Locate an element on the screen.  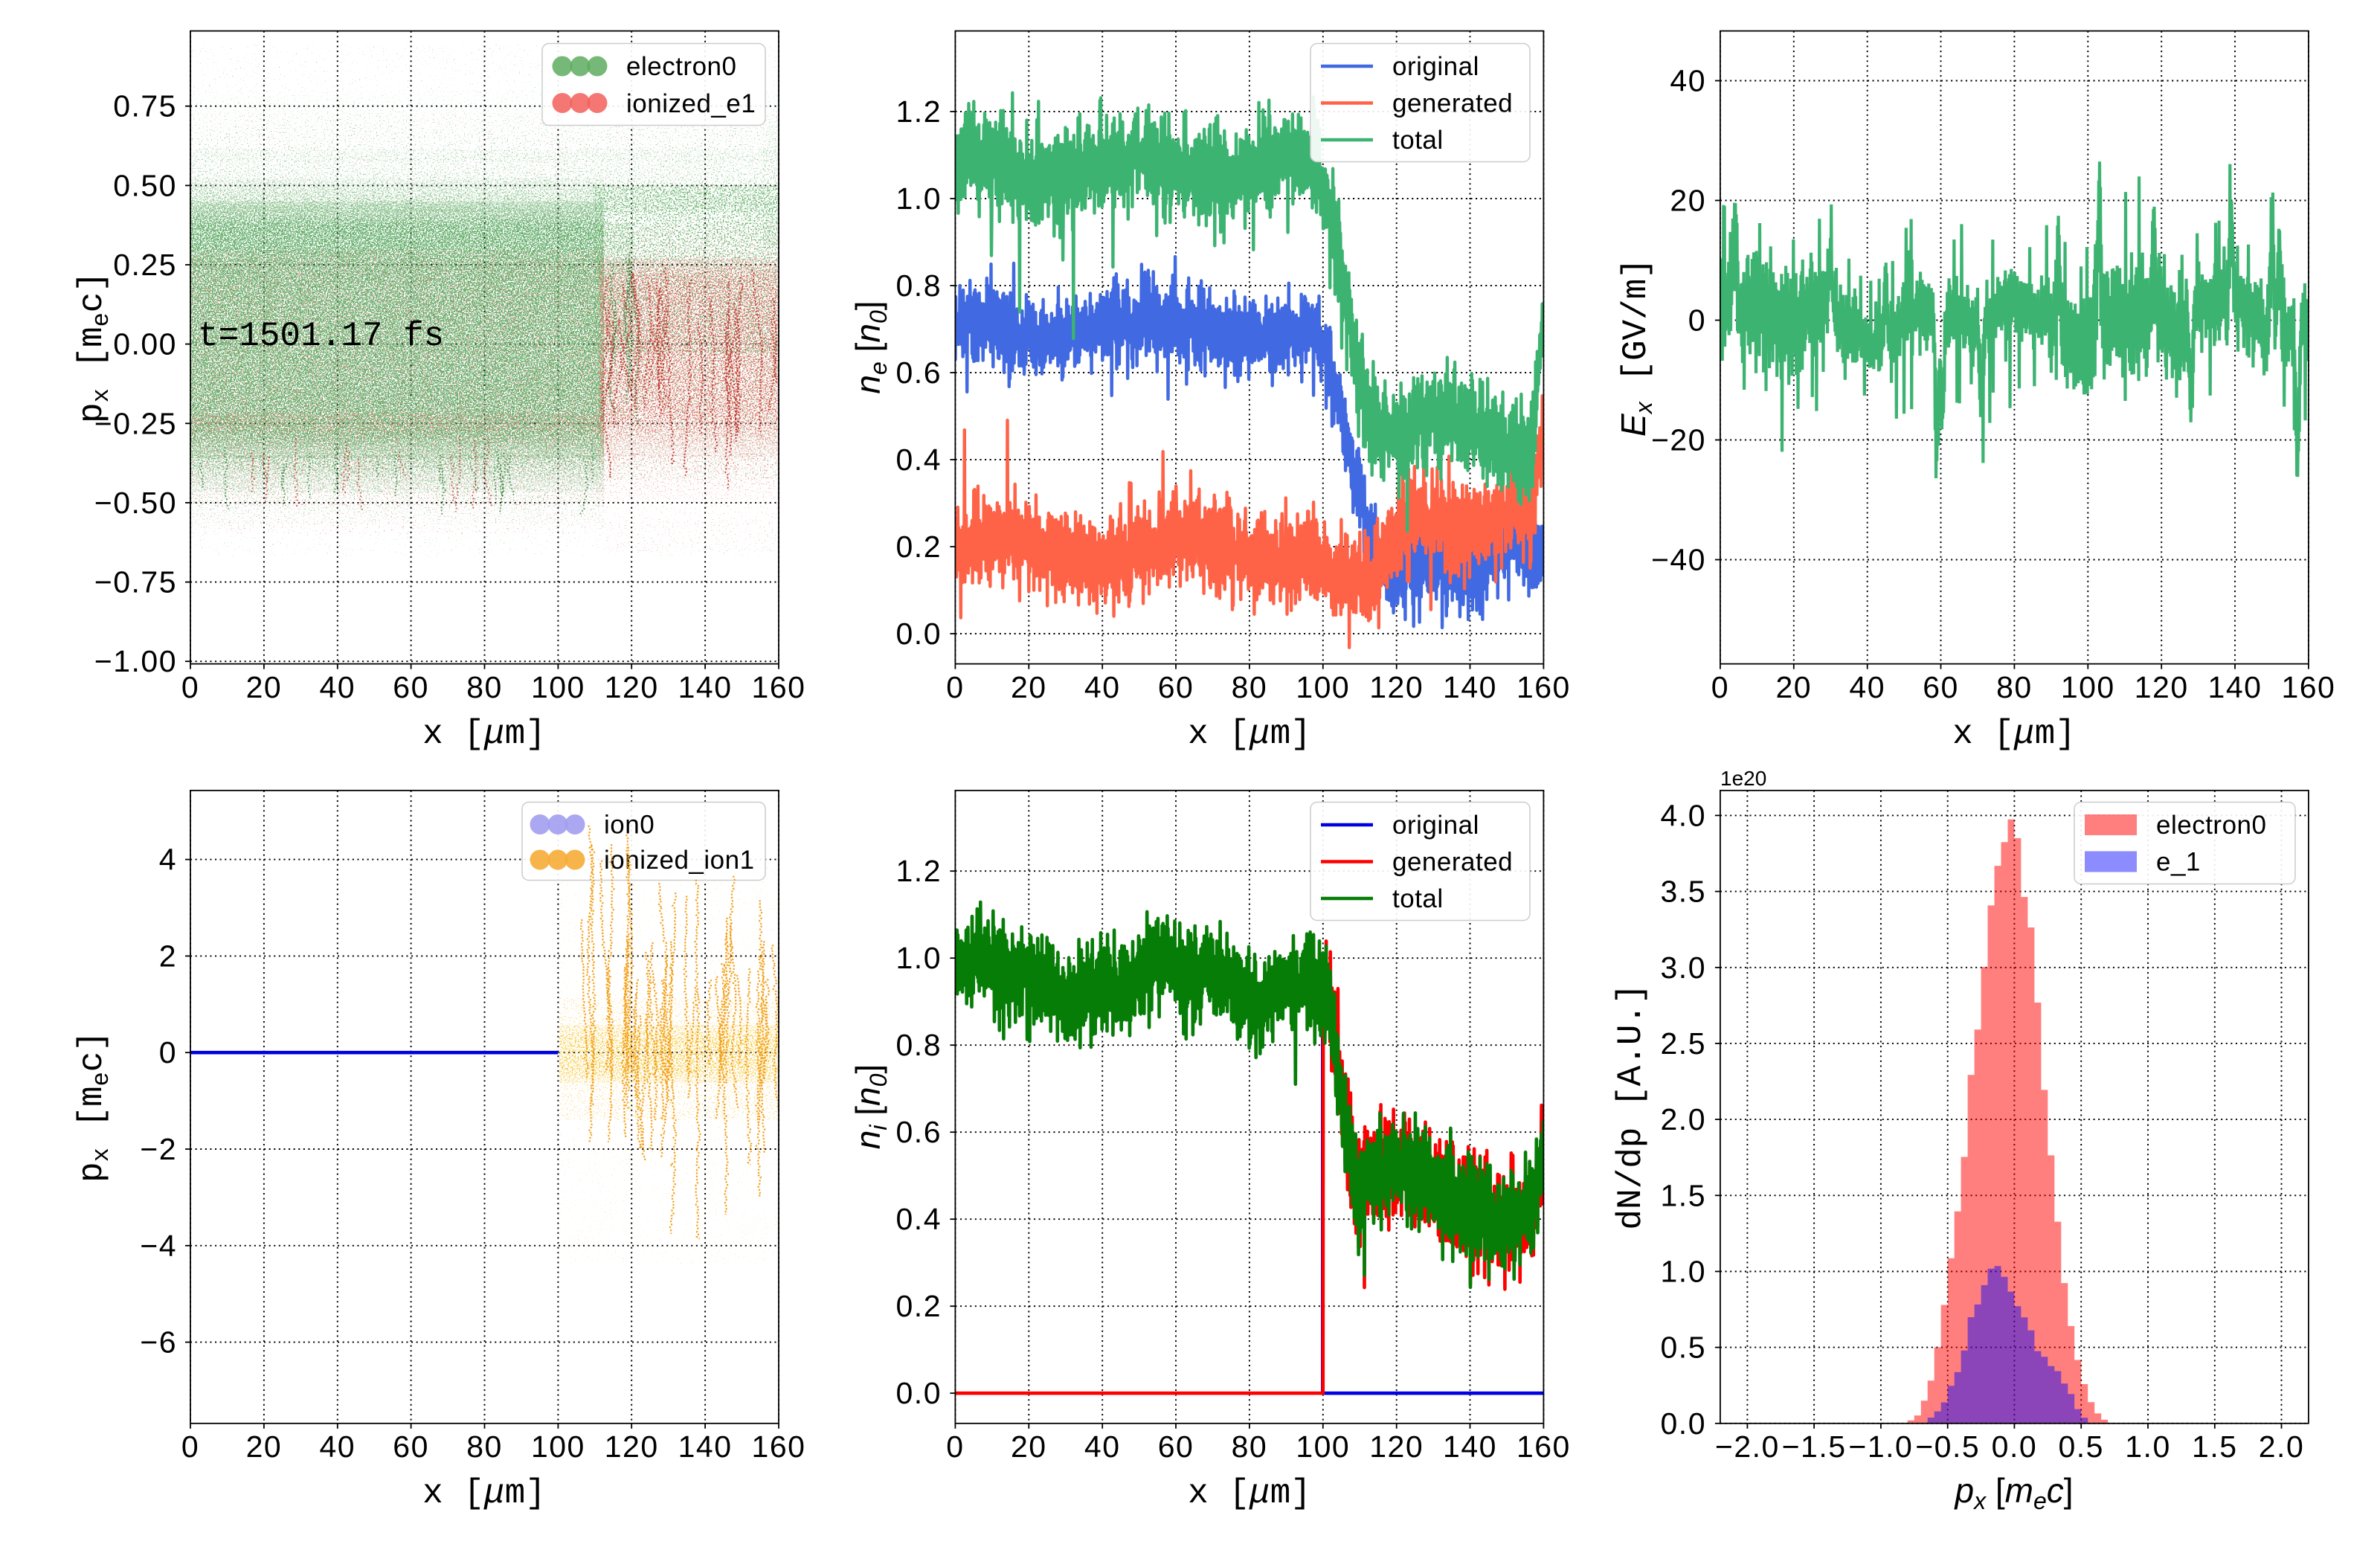
svg-text: 1.5 is located at coordinates (2215, 1446).